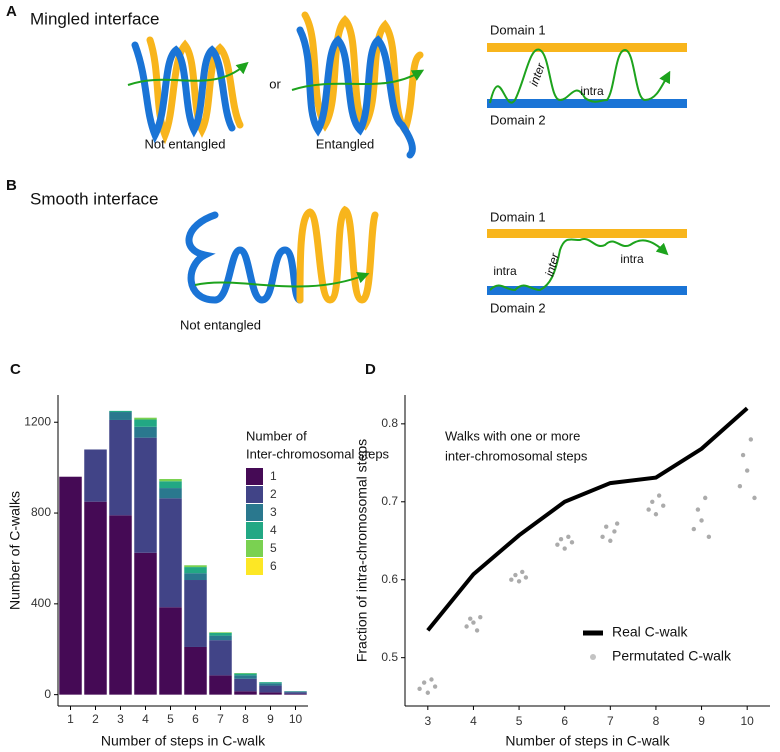 The height and width of the screenshot is (752, 780). What do you see at coordinates (516, 455) in the screenshot?
I see `annotation: inter-chromosomal steps` at bounding box center [516, 455].